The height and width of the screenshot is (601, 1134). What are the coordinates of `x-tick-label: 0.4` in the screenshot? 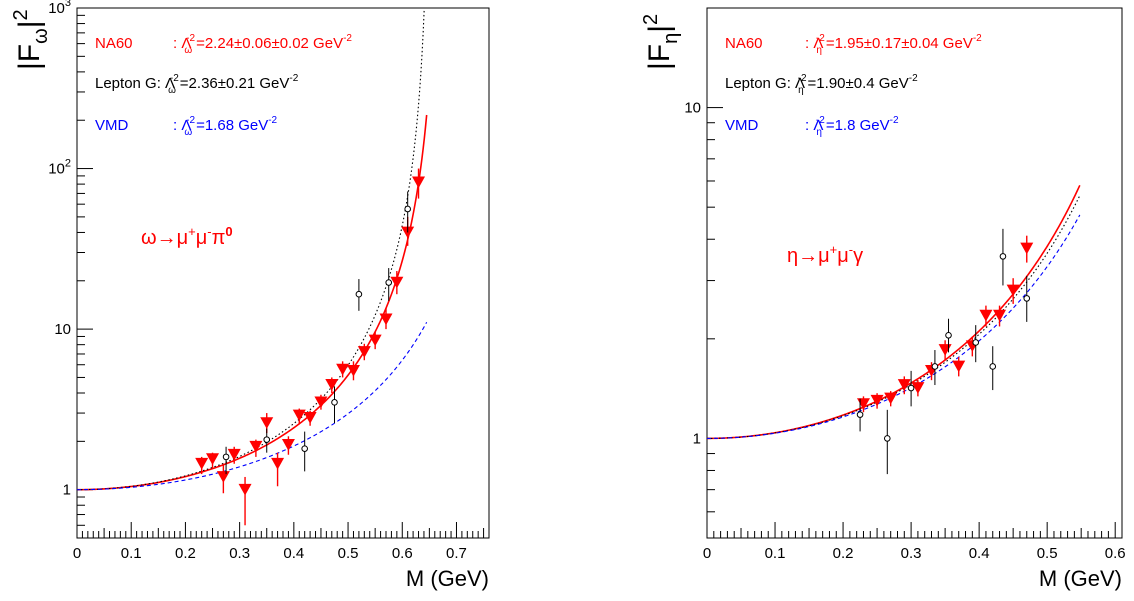 It's located at (293, 553).